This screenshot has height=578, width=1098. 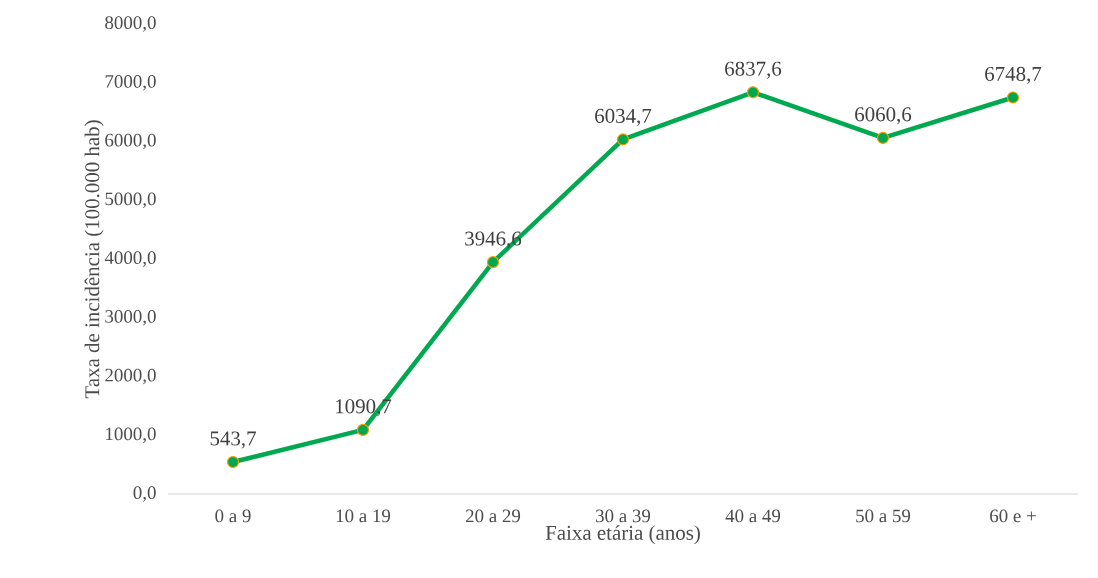 What do you see at coordinates (130, 318) in the screenshot?
I see `y-tick-label: 3000,0` at bounding box center [130, 318].